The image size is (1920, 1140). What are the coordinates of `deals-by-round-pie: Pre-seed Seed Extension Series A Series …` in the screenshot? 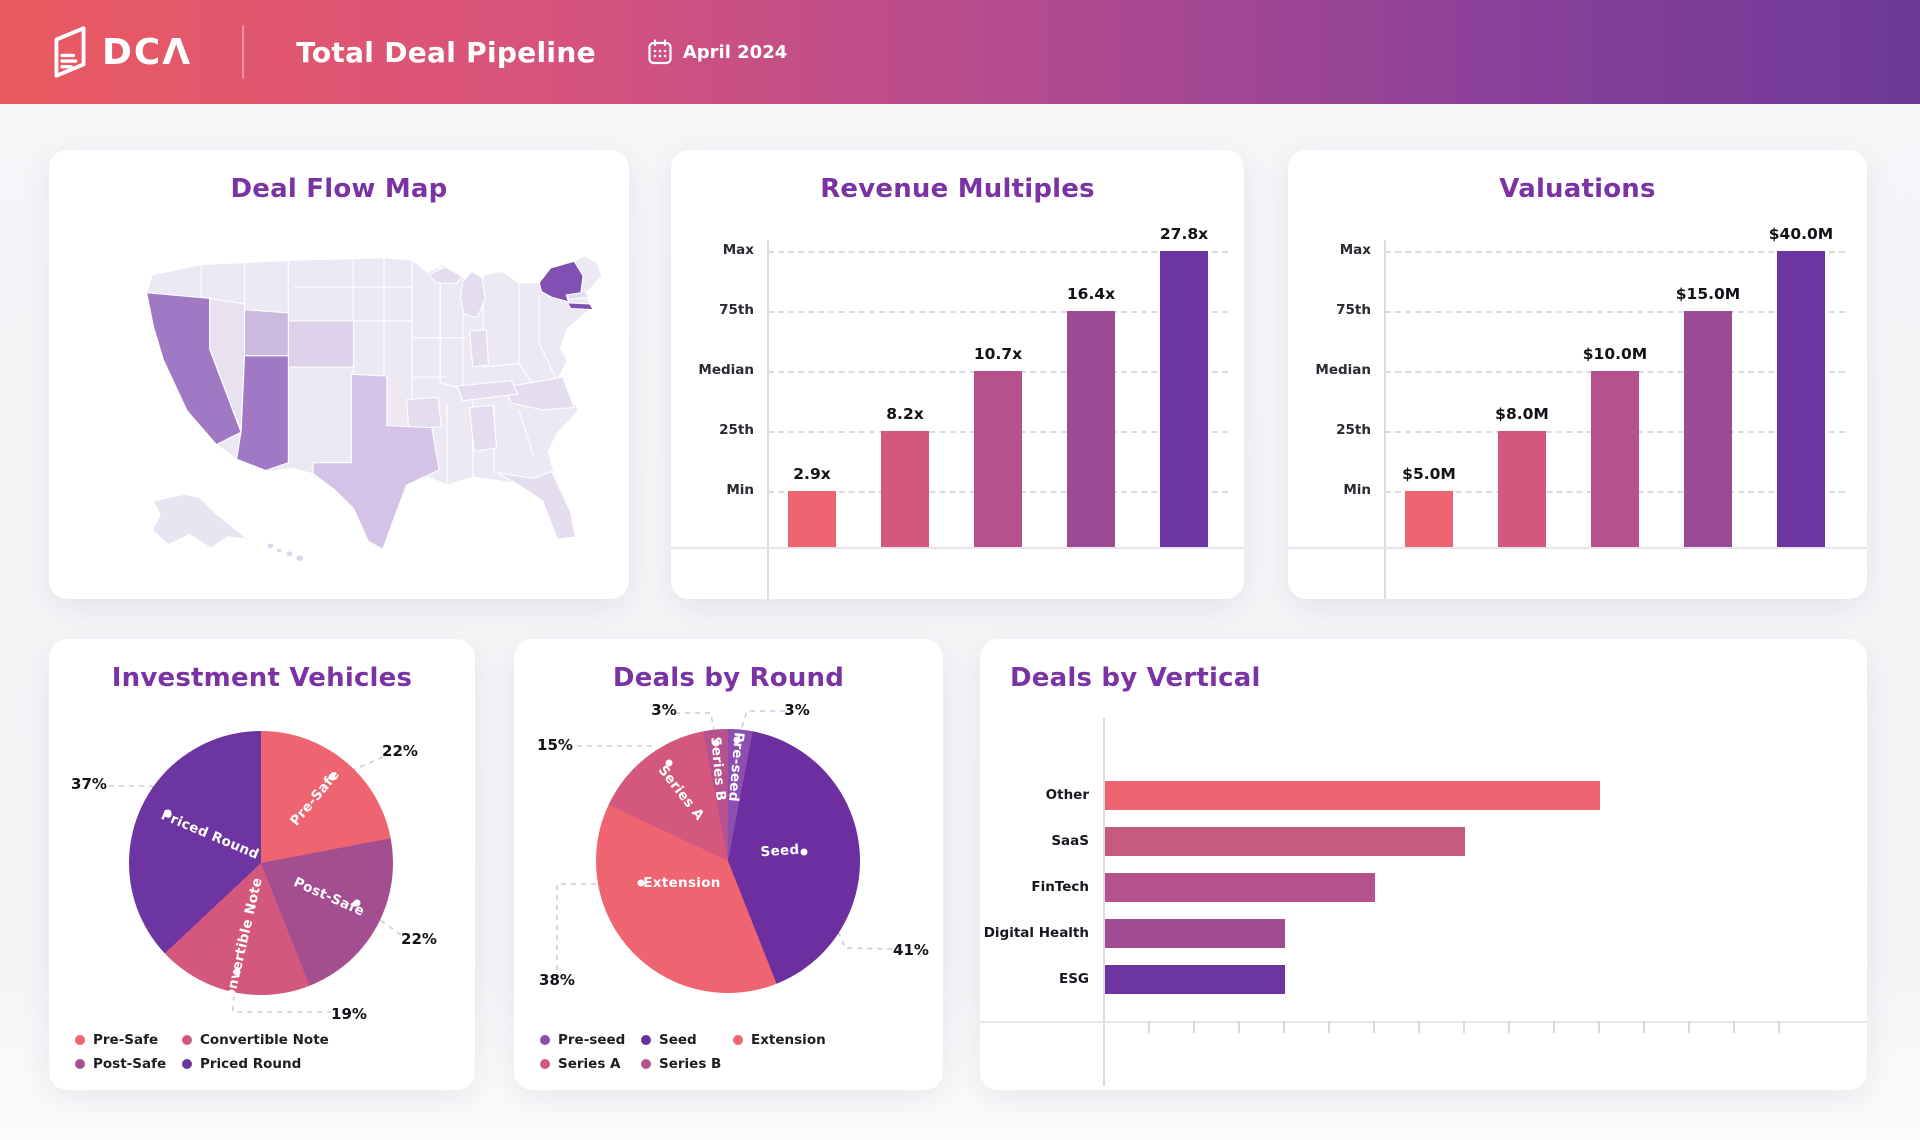 It's located at (728, 861).